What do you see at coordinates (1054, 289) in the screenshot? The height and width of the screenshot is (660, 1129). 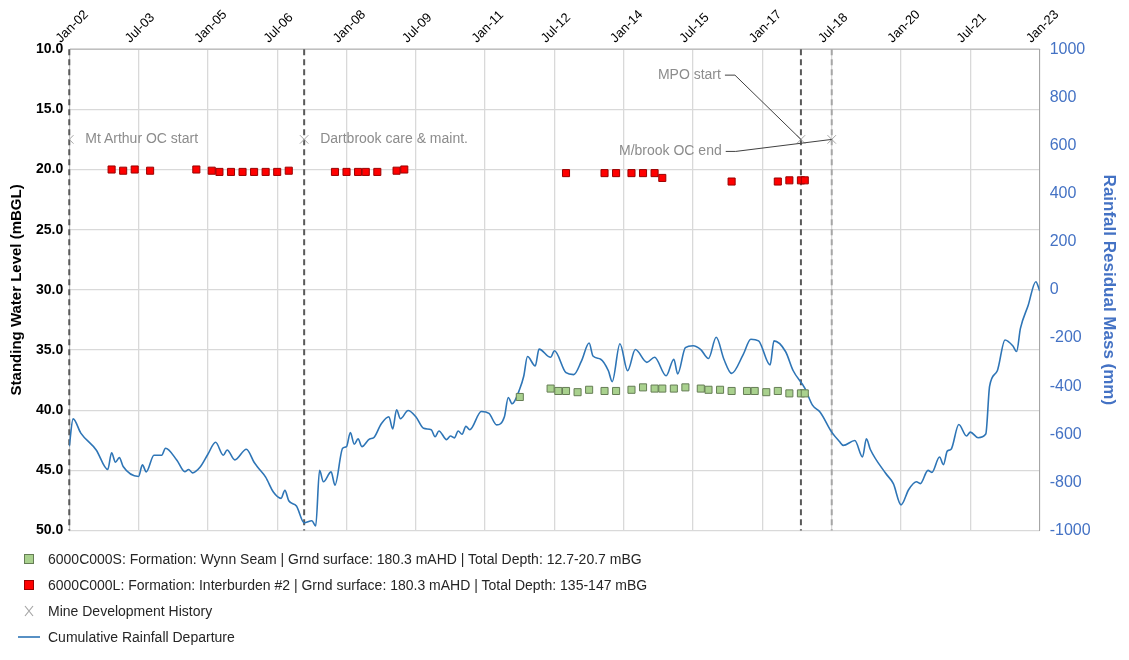 I see `y2-tick-label: 0` at bounding box center [1054, 289].